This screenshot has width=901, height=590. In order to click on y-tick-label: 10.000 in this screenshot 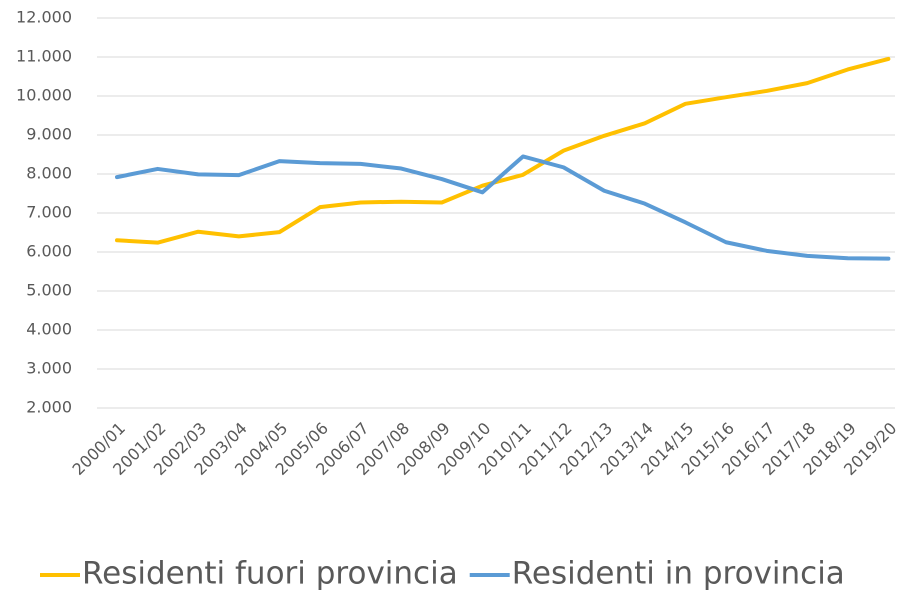, I will do `click(44, 95)`.